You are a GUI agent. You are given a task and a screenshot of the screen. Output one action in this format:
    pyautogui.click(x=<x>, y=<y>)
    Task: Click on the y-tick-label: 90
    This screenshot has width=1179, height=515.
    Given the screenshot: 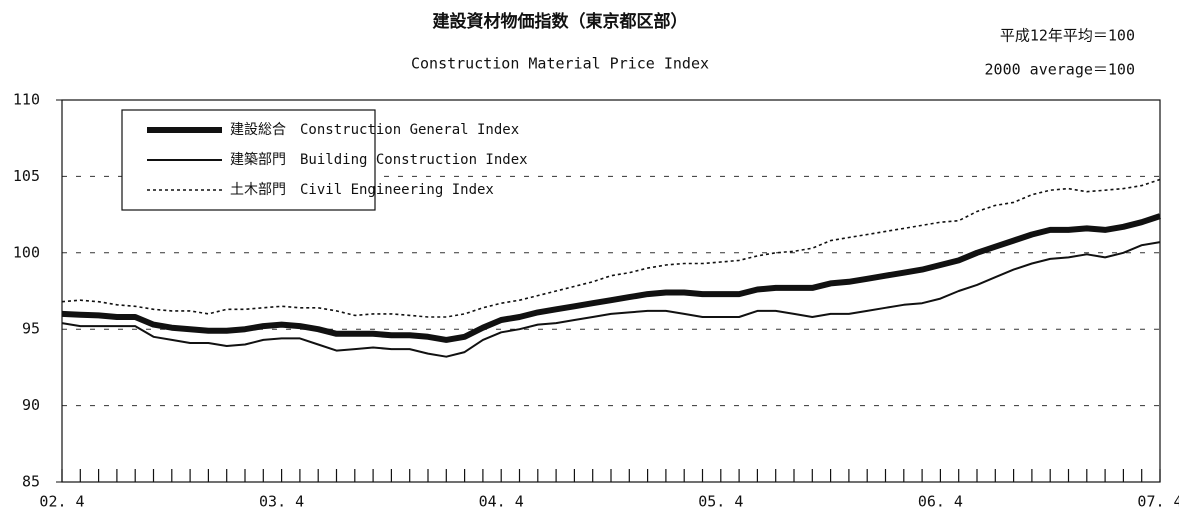 What is the action you would take?
    pyautogui.click(x=31, y=405)
    